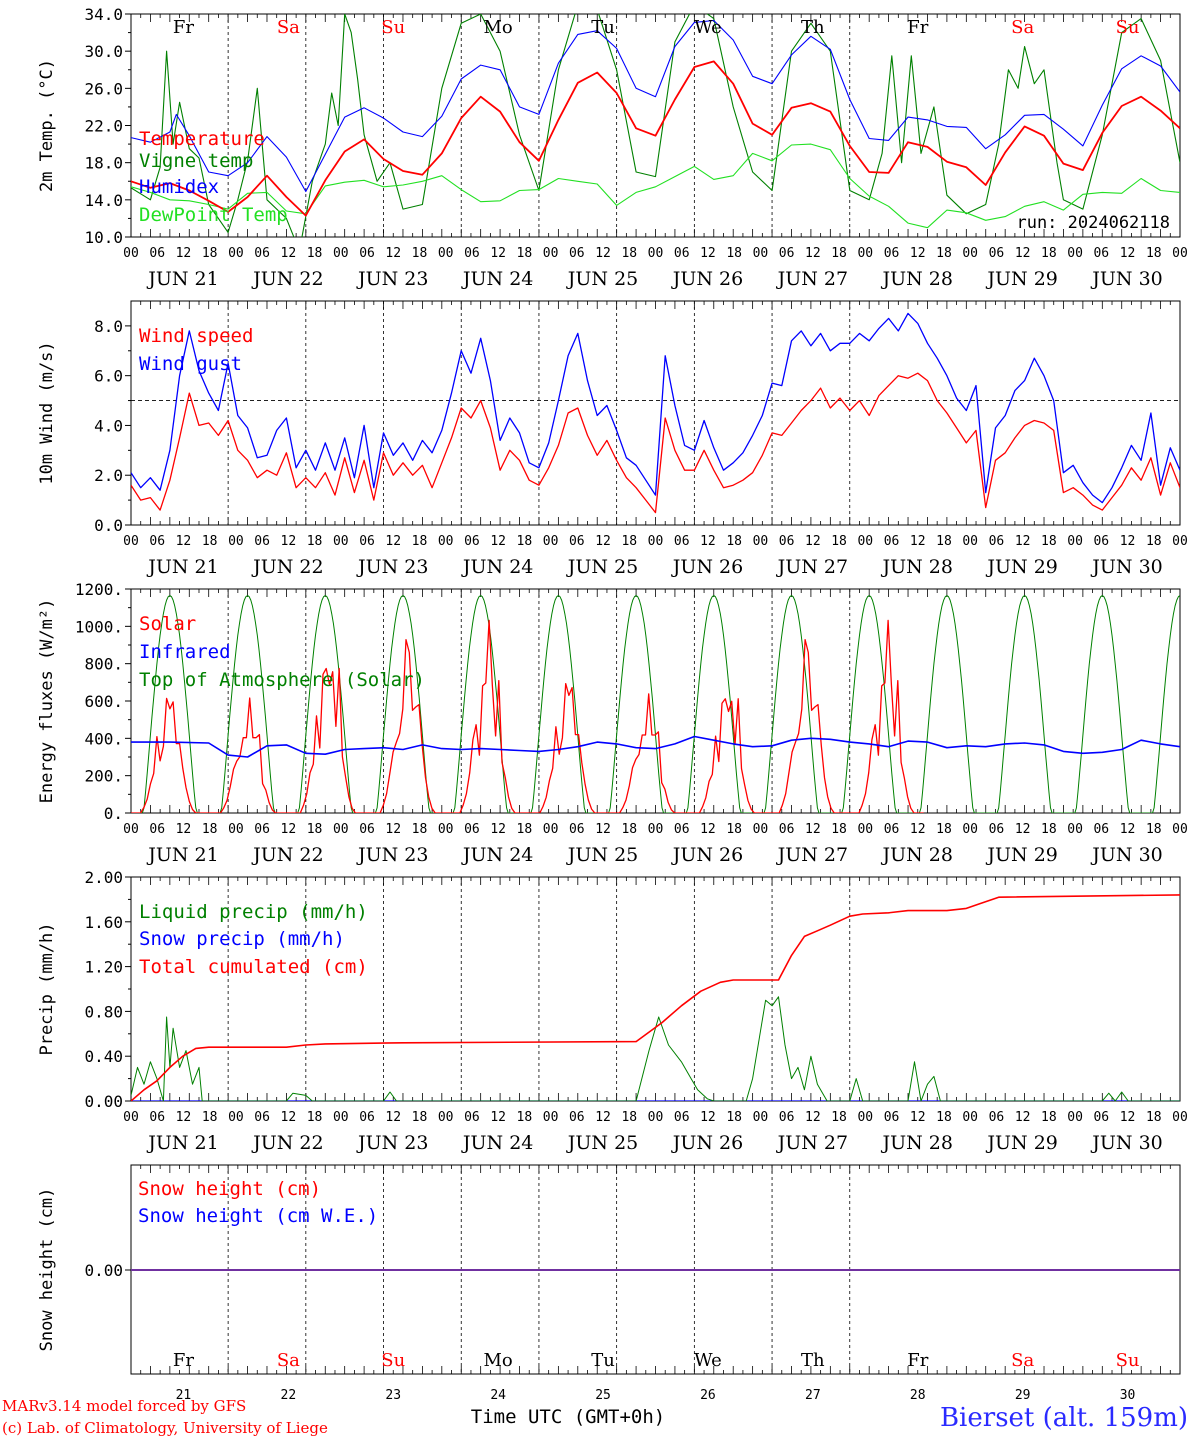 This screenshot has width=1194, height=1440. What do you see at coordinates (103, 1011) in the screenshot?
I see `y-tick-label: 0.80` at bounding box center [103, 1011].